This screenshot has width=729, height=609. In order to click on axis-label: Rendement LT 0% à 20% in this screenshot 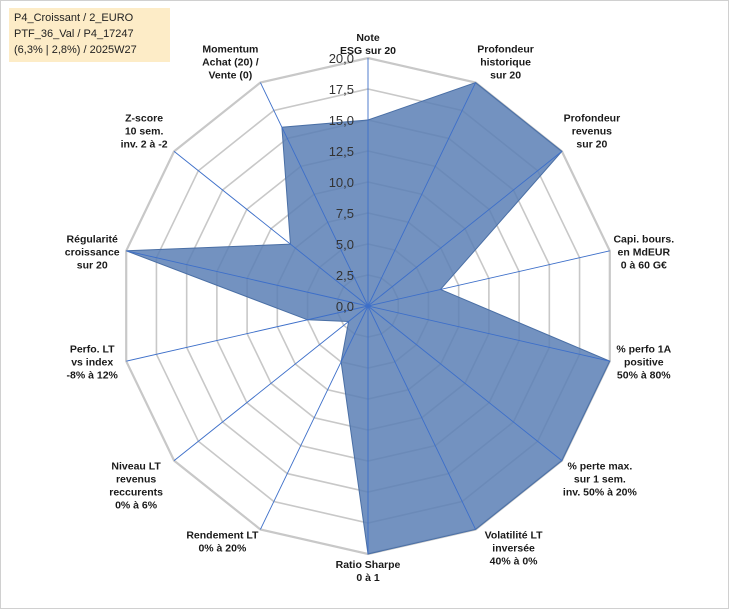, I will do `click(222, 541)`.